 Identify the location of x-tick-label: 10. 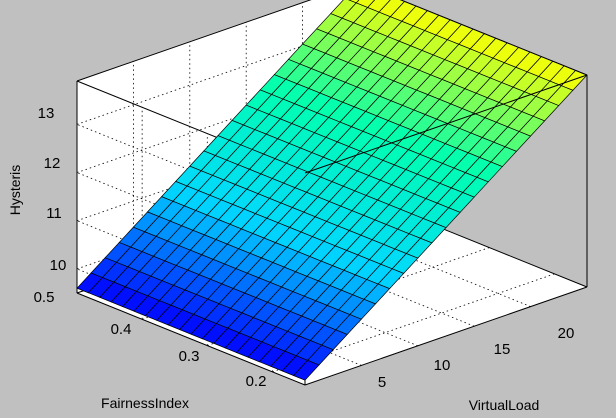
(442, 365).